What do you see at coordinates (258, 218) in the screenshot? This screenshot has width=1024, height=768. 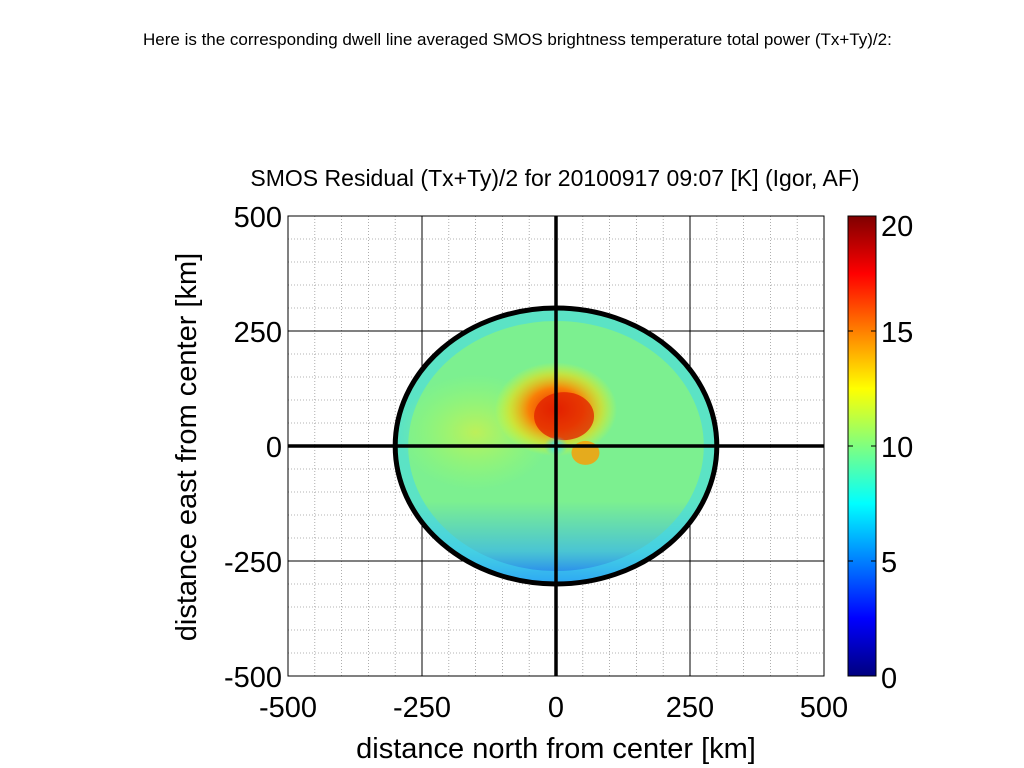 I see `y-tick-label: 500` at bounding box center [258, 218].